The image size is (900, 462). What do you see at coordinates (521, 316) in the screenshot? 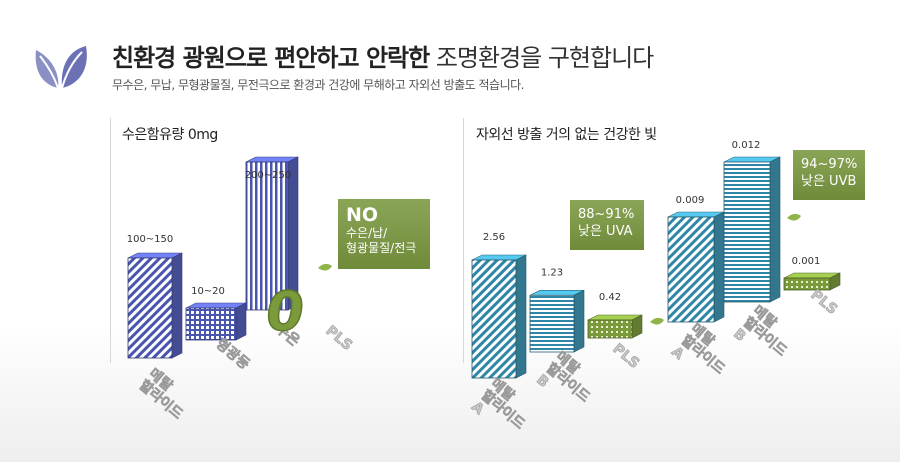
I see `uva-bar-0-side` at bounding box center [521, 316].